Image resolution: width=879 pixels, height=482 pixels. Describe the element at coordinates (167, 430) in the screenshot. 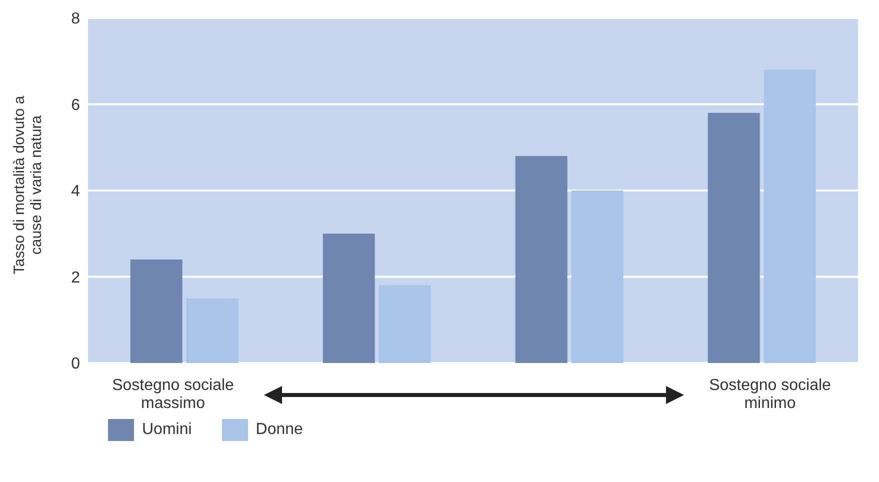

I see `legend-label: Uomini` at that location.